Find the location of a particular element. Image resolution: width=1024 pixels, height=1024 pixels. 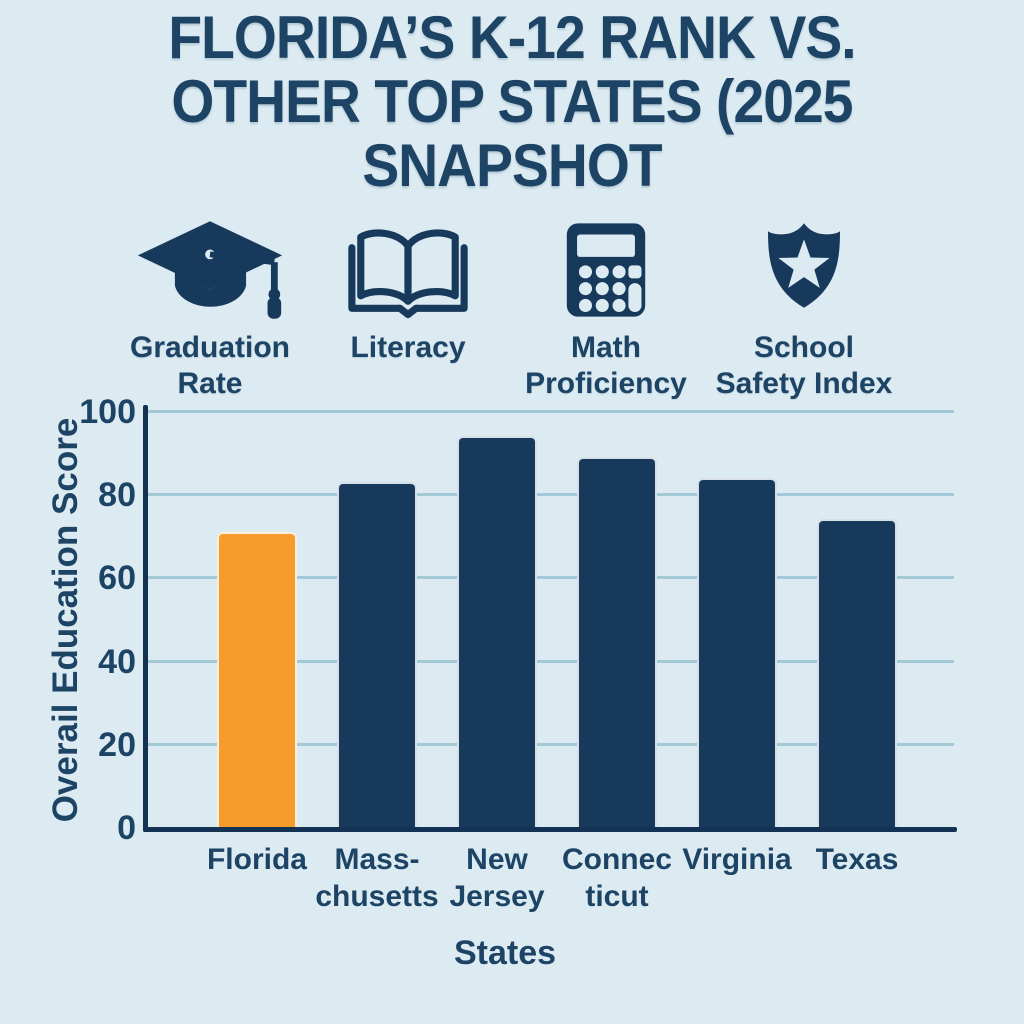

calculator-icon is located at coordinates (606, 270).